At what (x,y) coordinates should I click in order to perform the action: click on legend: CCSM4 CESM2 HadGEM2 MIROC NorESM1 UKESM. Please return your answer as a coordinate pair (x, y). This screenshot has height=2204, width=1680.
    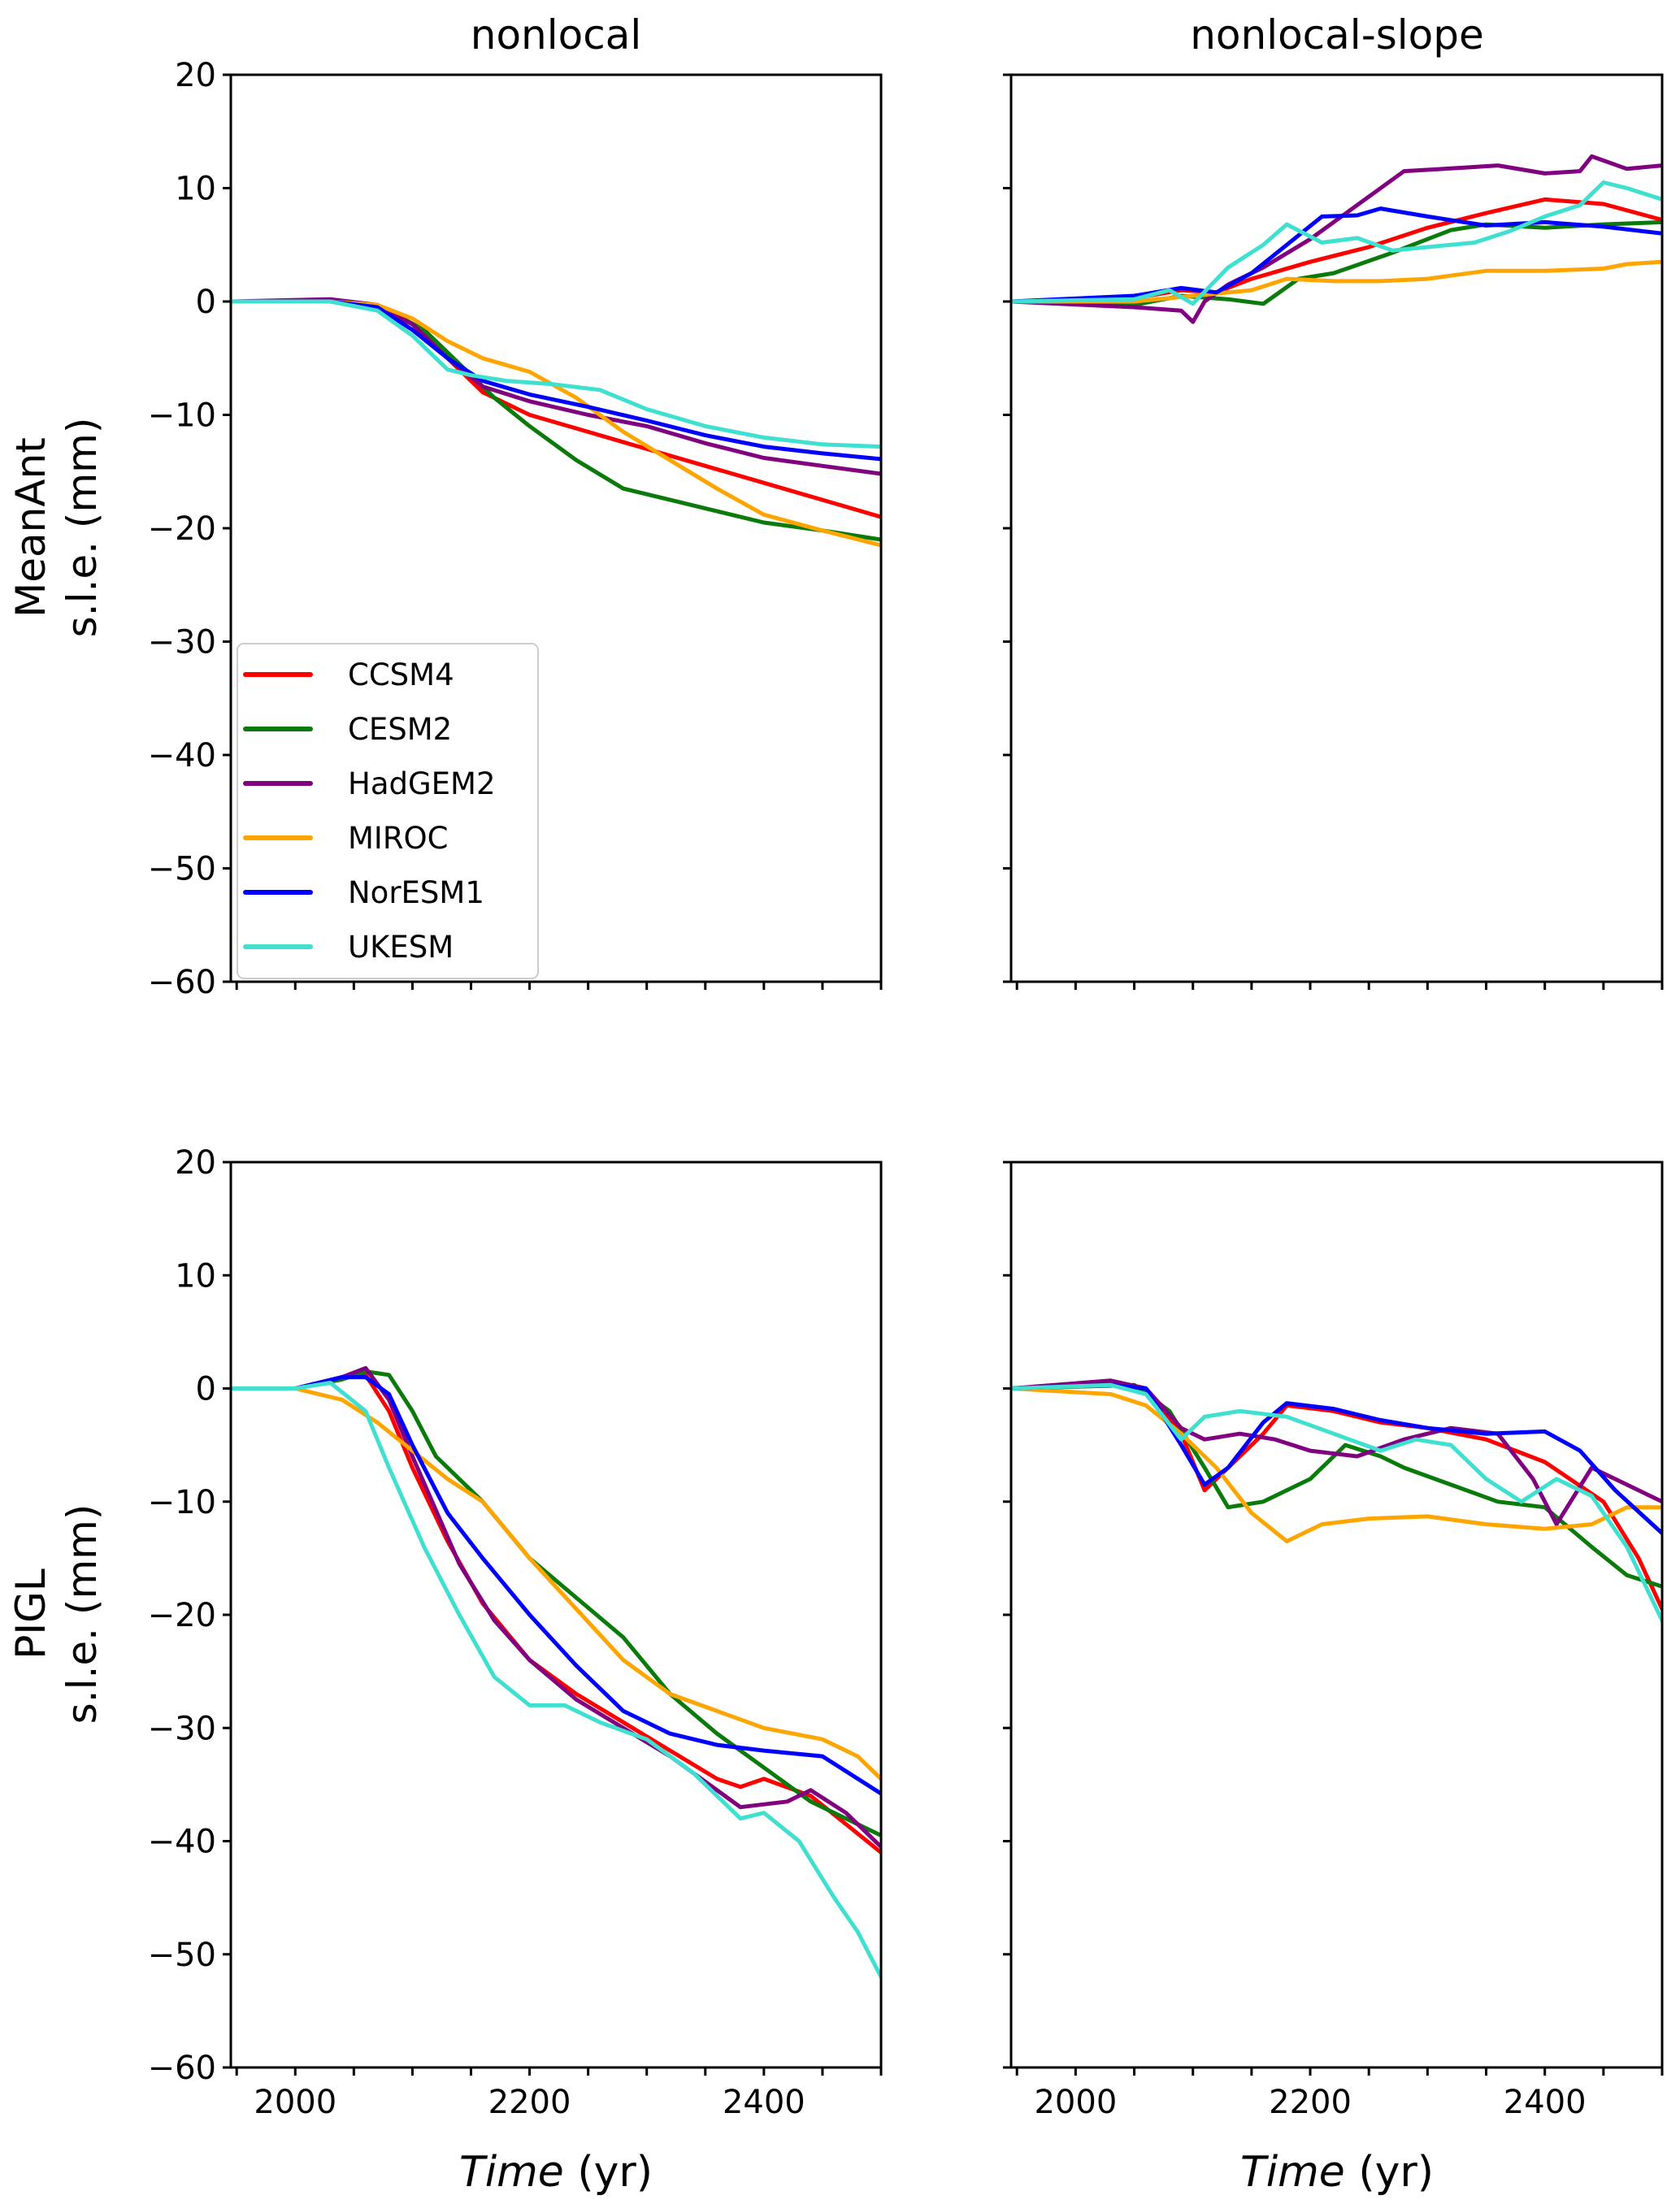
    Looking at the image, I should click on (388, 811).